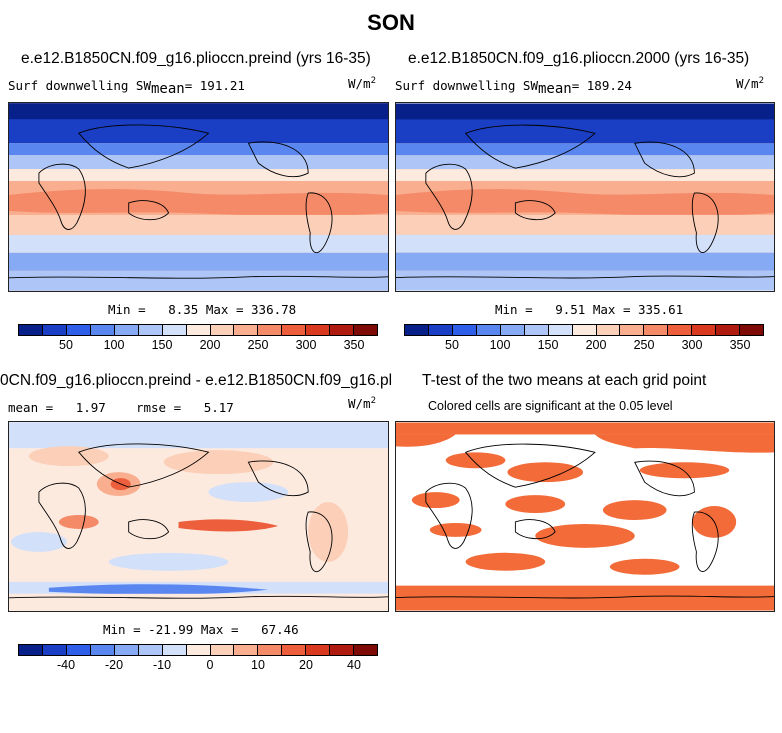 Image resolution: width=782 pixels, height=733 pixels. I want to click on colorbar-preind: 50 100 150 200 250 300 350, so click(198, 338).